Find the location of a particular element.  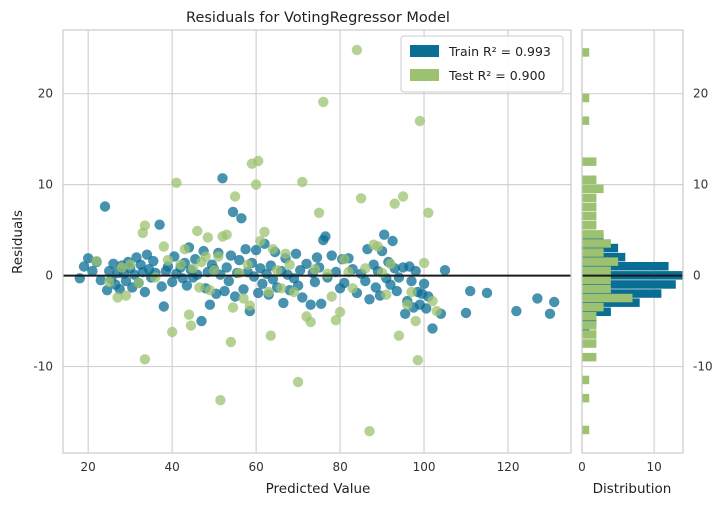

legend-swatch-test is located at coordinates (424, 75).